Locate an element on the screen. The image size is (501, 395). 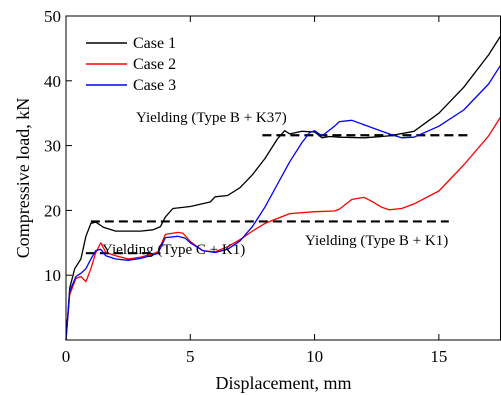
y-tick-label: 30 is located at coordinates (52, 146).